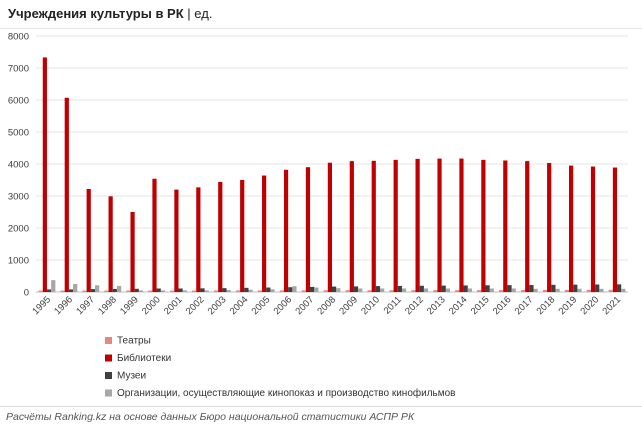 The width and height of the screenshot is (642, 430). I want to click on y-tick-label: 8000, so click(18, 37).